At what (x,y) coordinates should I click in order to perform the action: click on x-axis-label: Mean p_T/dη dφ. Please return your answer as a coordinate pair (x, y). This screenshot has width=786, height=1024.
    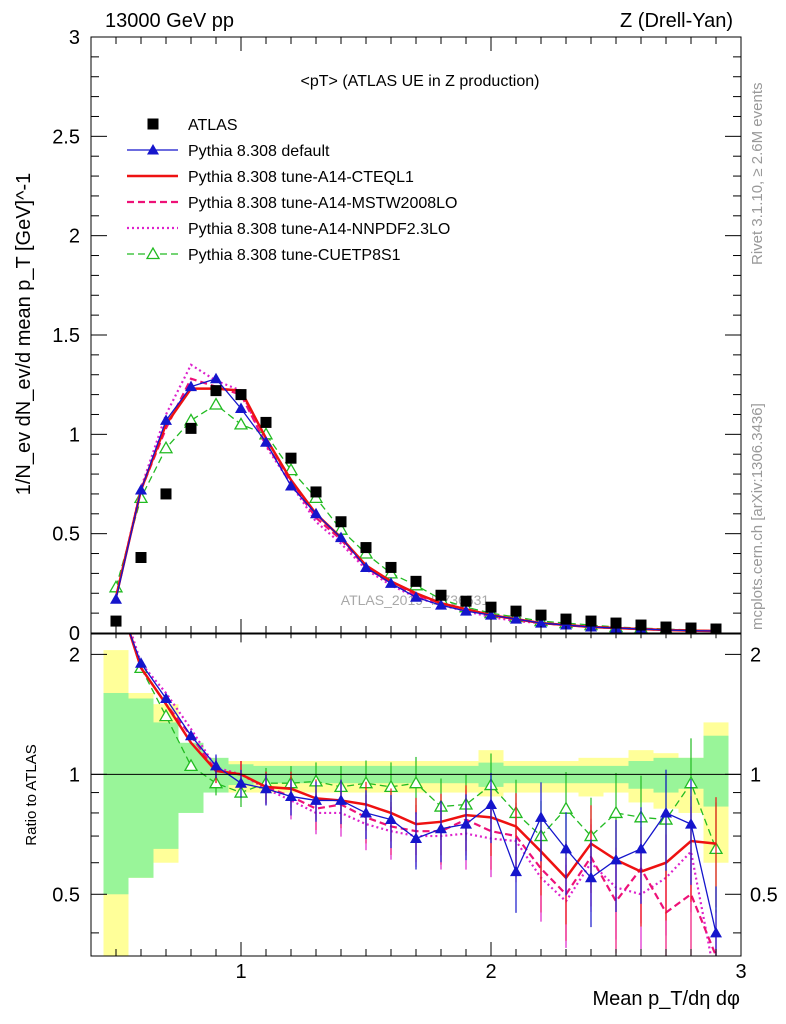
    Looking at the image, I should click on (667, 999).